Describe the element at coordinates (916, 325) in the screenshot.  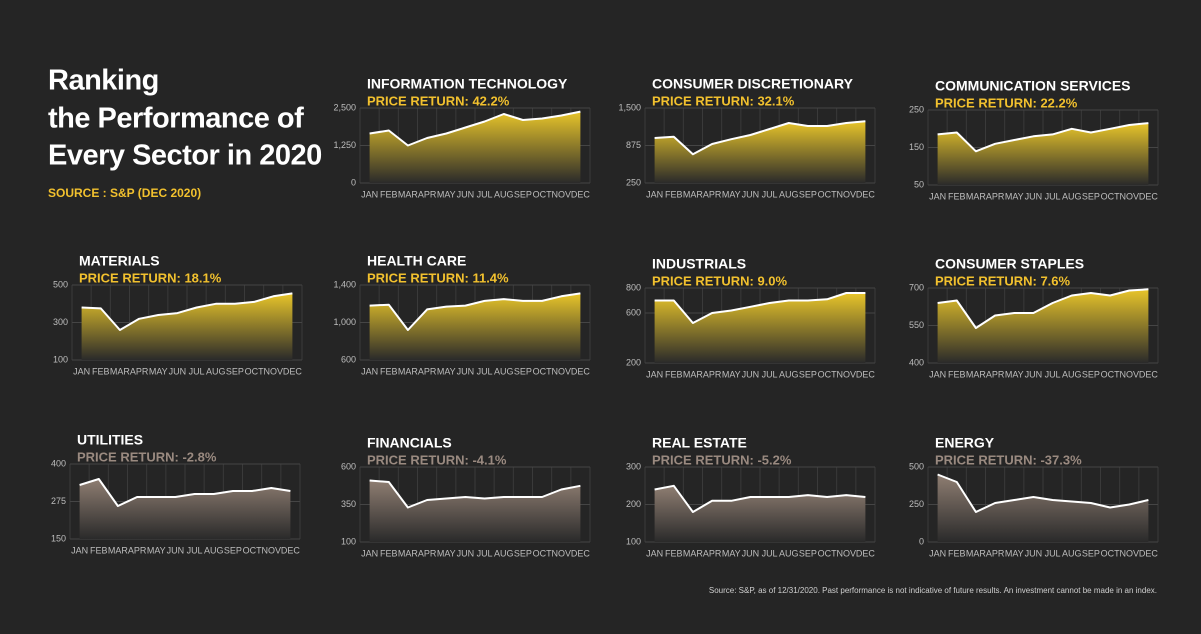
I see `y-tick-label: 550` at that location.